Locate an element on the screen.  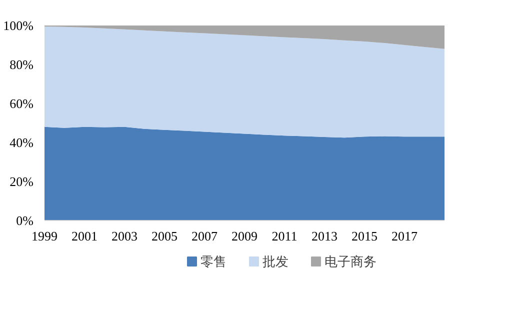
x-tick-label: 2009 is located at coordinates (245, 236).